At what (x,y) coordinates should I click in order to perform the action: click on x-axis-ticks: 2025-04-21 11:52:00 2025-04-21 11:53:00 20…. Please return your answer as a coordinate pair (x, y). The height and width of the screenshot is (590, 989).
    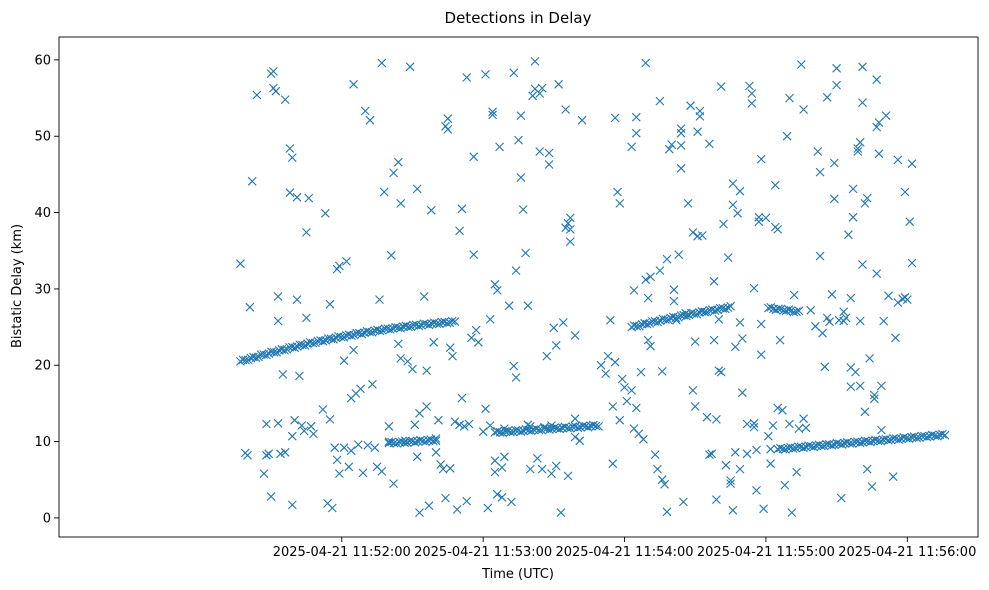
    Looking at the image, I should click on (624, 548).